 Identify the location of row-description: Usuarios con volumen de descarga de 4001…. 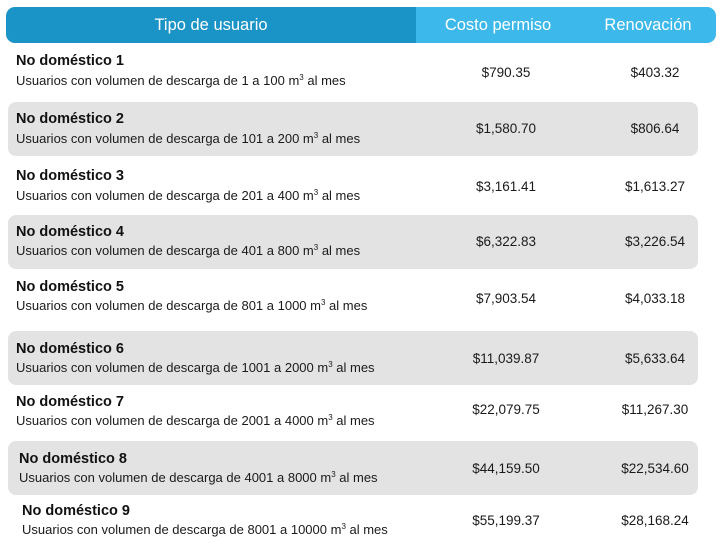
(198, 477).